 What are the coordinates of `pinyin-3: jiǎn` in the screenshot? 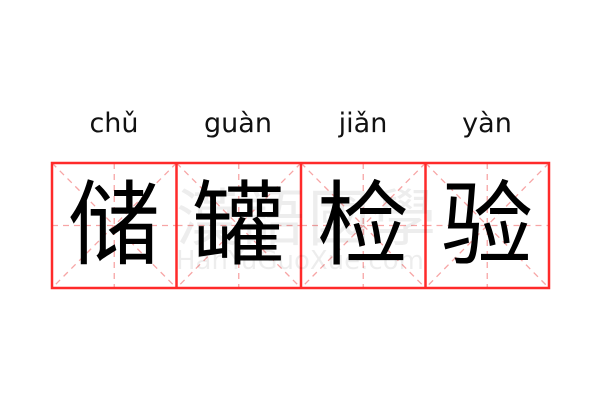 It's located at (363, 123).